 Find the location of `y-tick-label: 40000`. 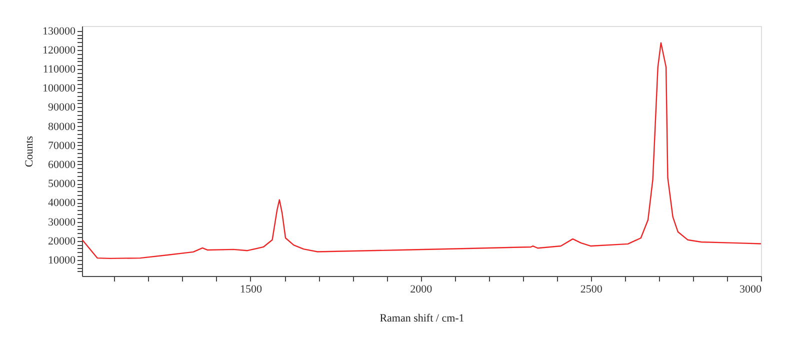

y-tick-label: 40000 is located at coordinates (62, 203).